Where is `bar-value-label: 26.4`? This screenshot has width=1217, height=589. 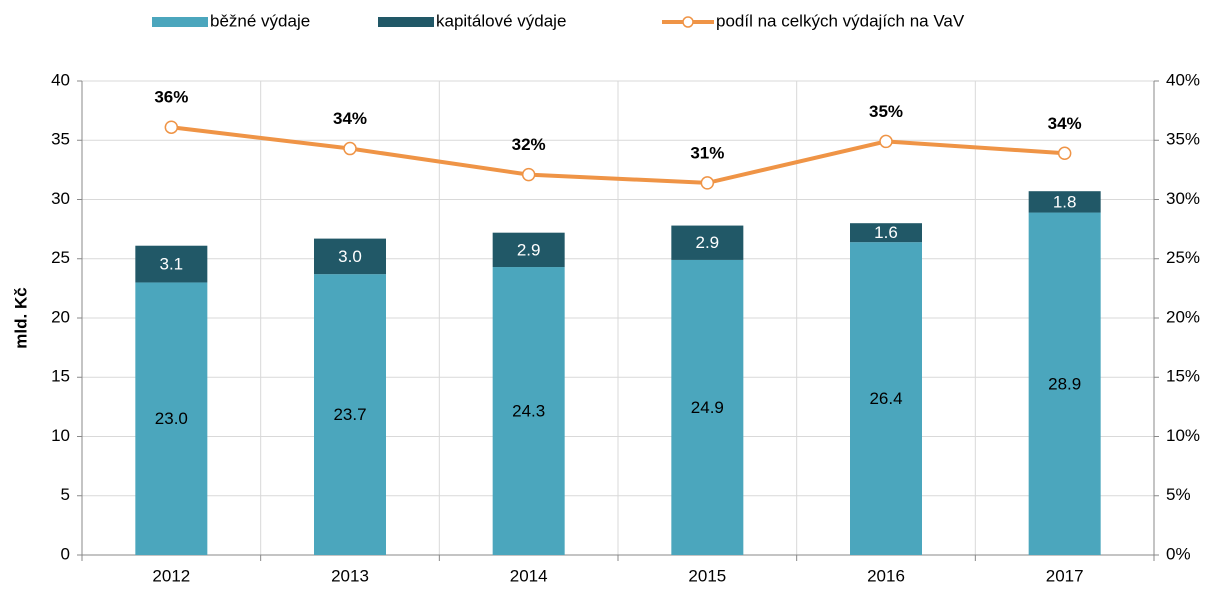 bar-value-label: 26.4 is located at coordinates (885, 398).